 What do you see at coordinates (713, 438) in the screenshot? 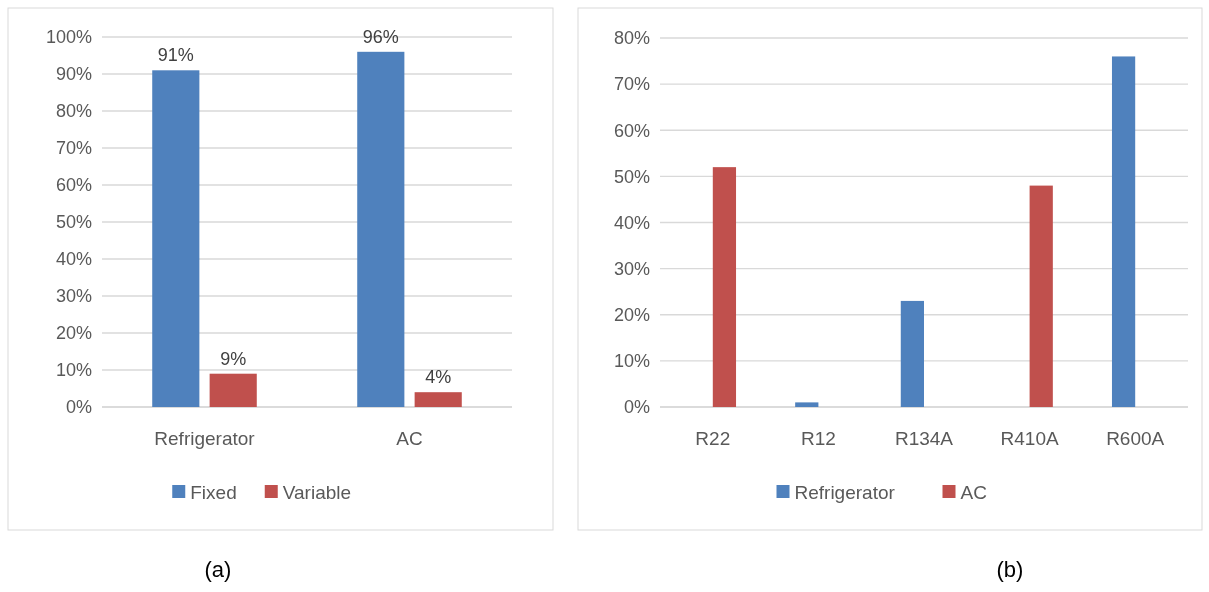
I see `x-tick-label: R22` at bounding box center [713, 438].